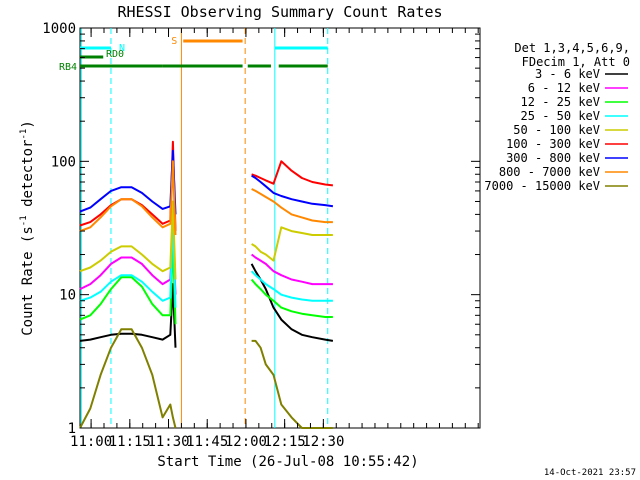  Describe the element at coordinates (560, 116) in the screenshot. I see `legend-label-25-50-kev: 25 - 50 keV` at that location.